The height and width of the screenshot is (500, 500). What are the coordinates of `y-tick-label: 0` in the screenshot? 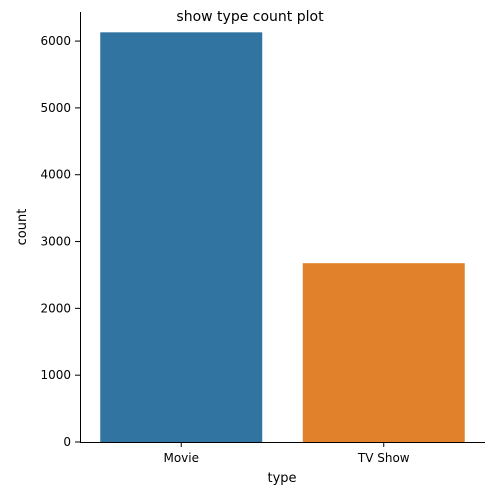 It's located at (67, 442).